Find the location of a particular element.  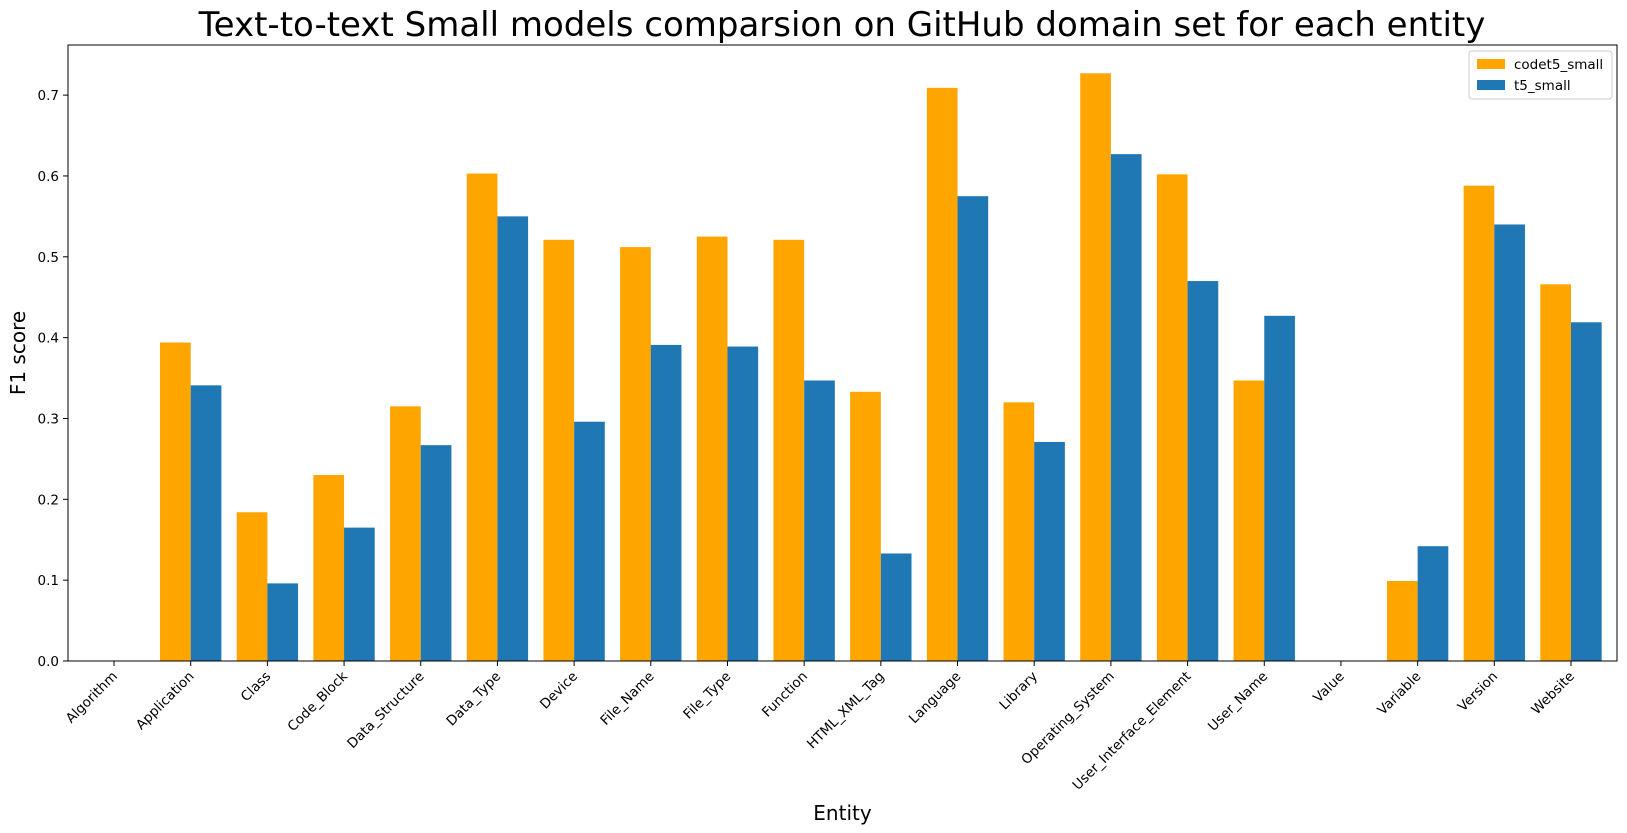

bar-codet5_small-Application is located at coordinates (175, 501).